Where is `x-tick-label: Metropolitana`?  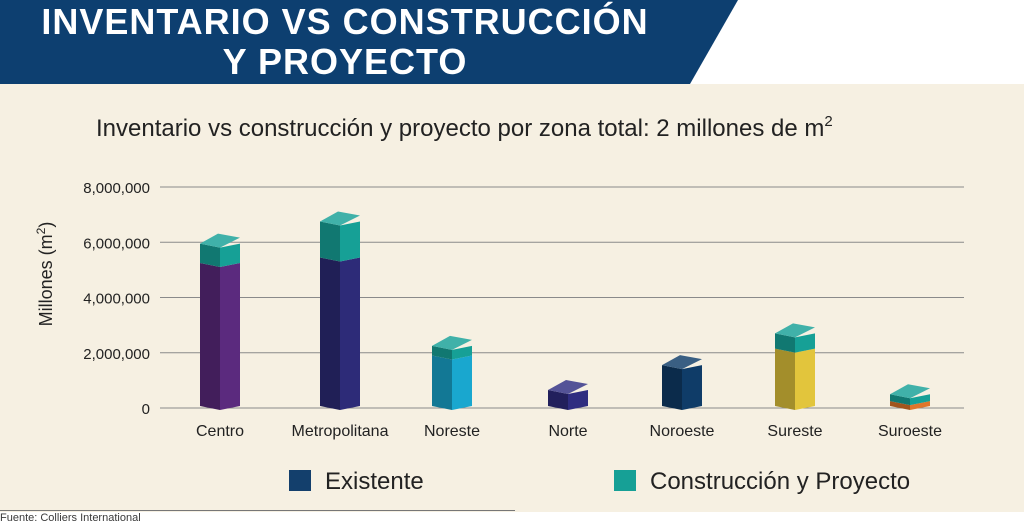 x-tick-label: Metropolitana is located at coordinates (340, 431).